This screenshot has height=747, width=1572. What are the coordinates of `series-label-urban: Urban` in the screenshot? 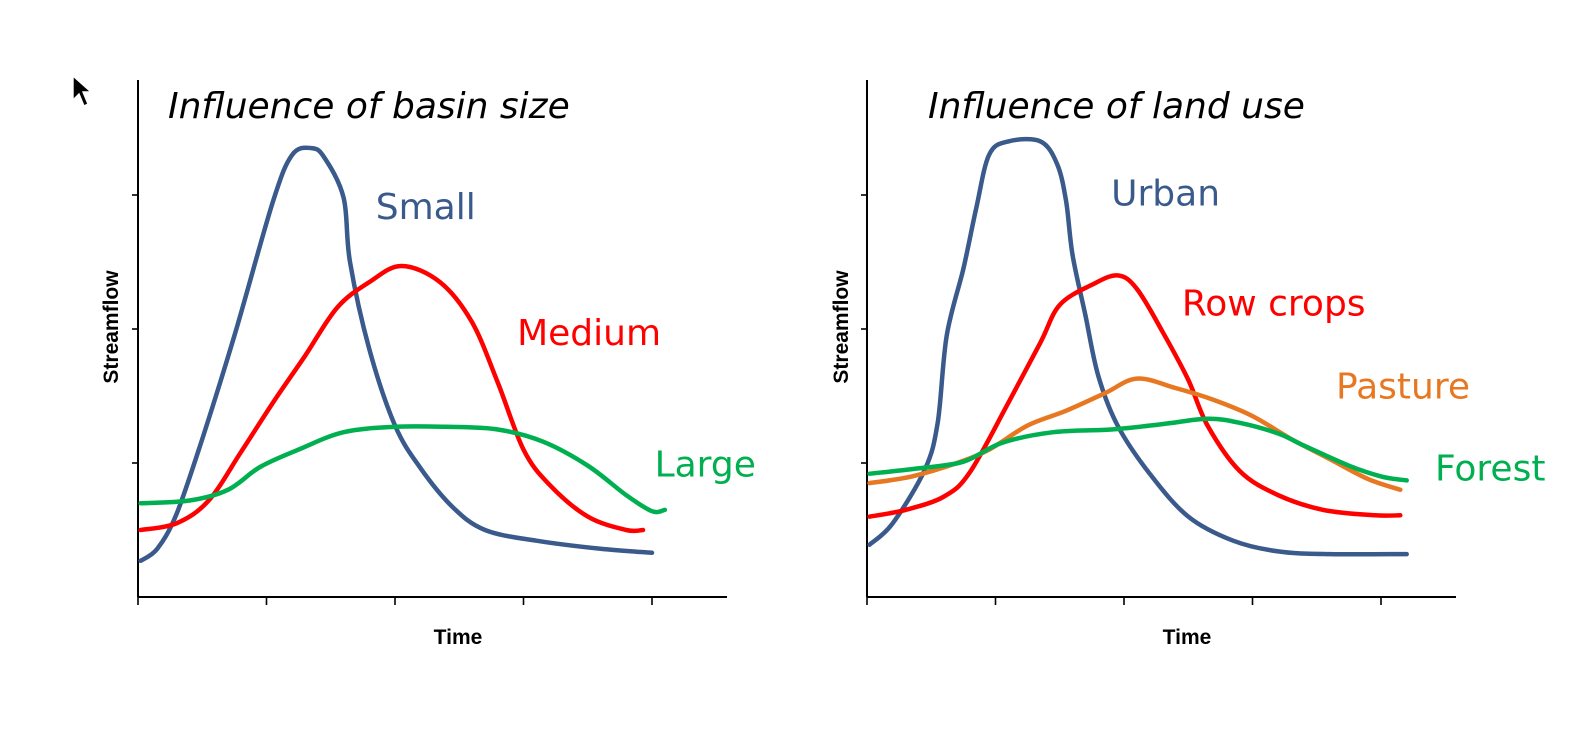 It's located at (1165, 194).